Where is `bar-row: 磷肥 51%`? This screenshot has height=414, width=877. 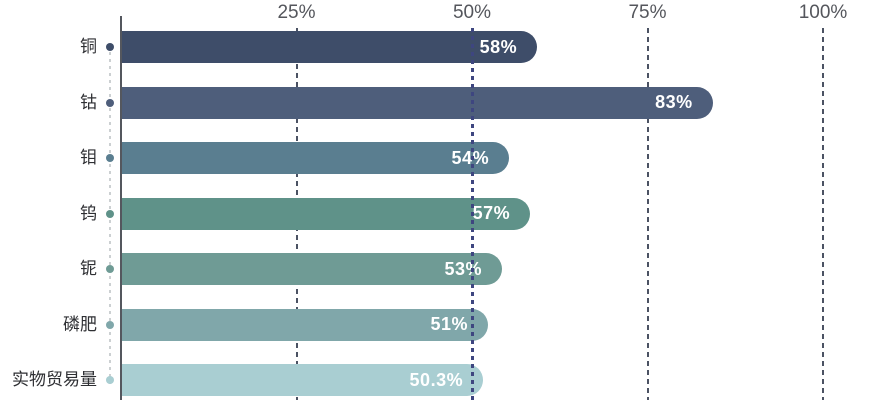
bar-row: 磷肥 51% is located at coordinates (438, 324).